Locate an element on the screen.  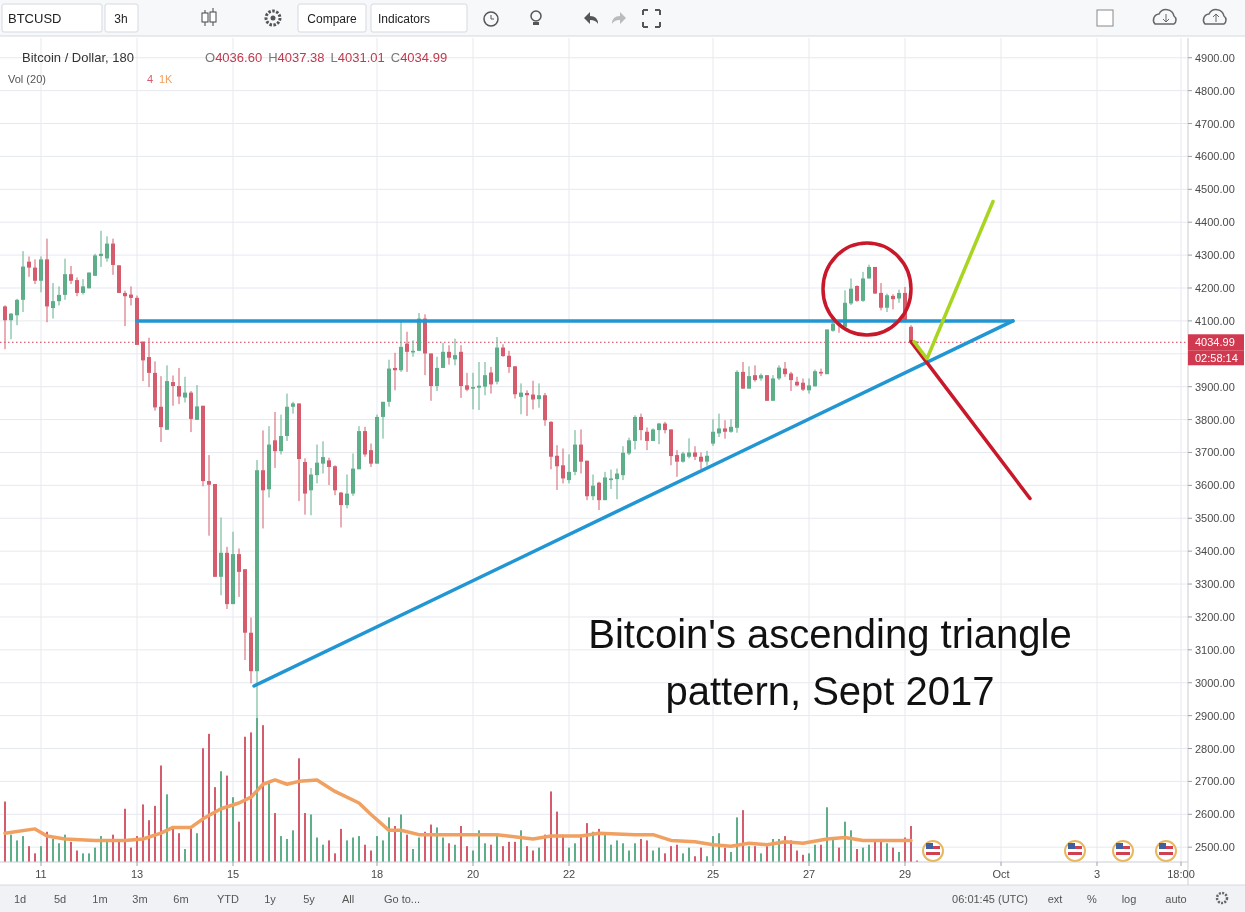
text: ext is located at coordinates (1055, 899).